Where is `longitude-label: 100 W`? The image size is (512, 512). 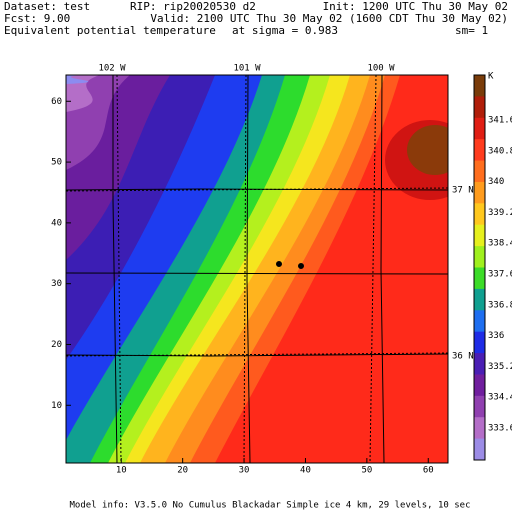 longitude-label: 100 W is located at coordinates (381, 69).